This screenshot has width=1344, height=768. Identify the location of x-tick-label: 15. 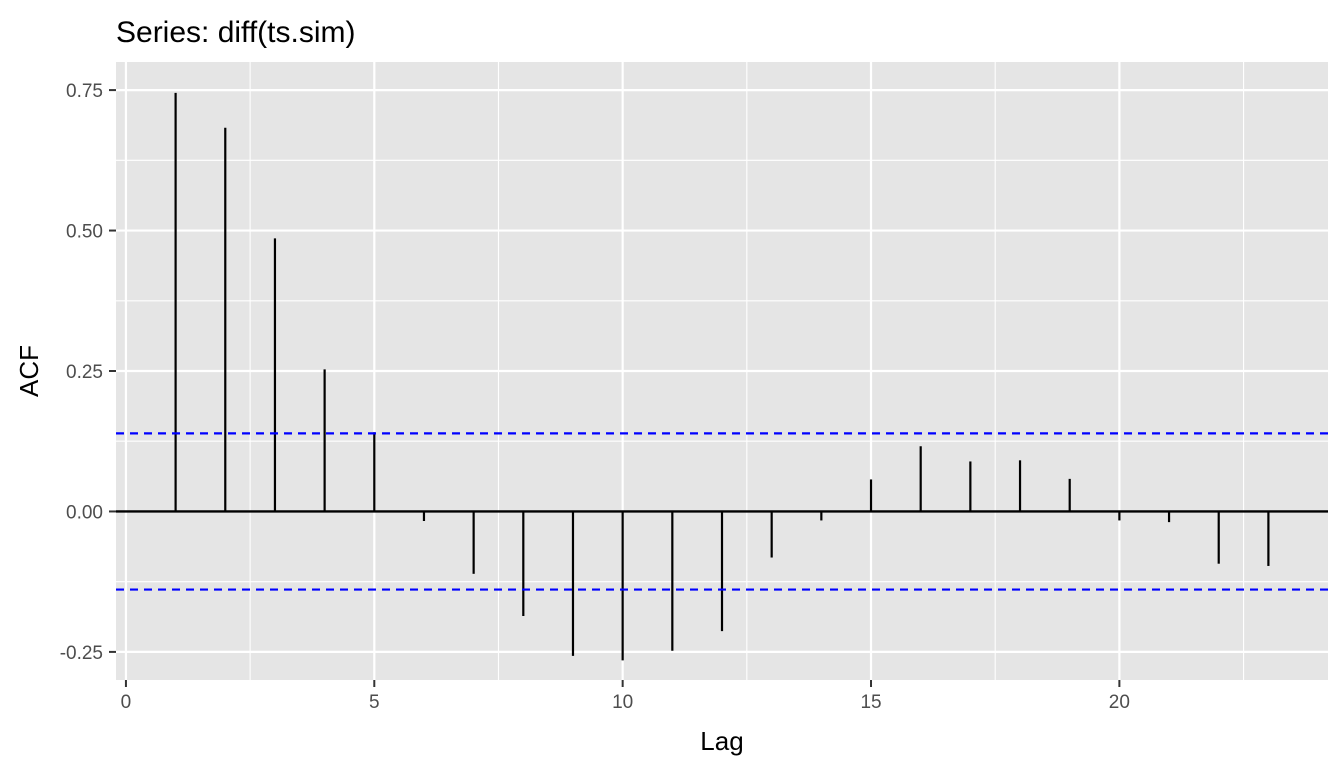
(870, 702).